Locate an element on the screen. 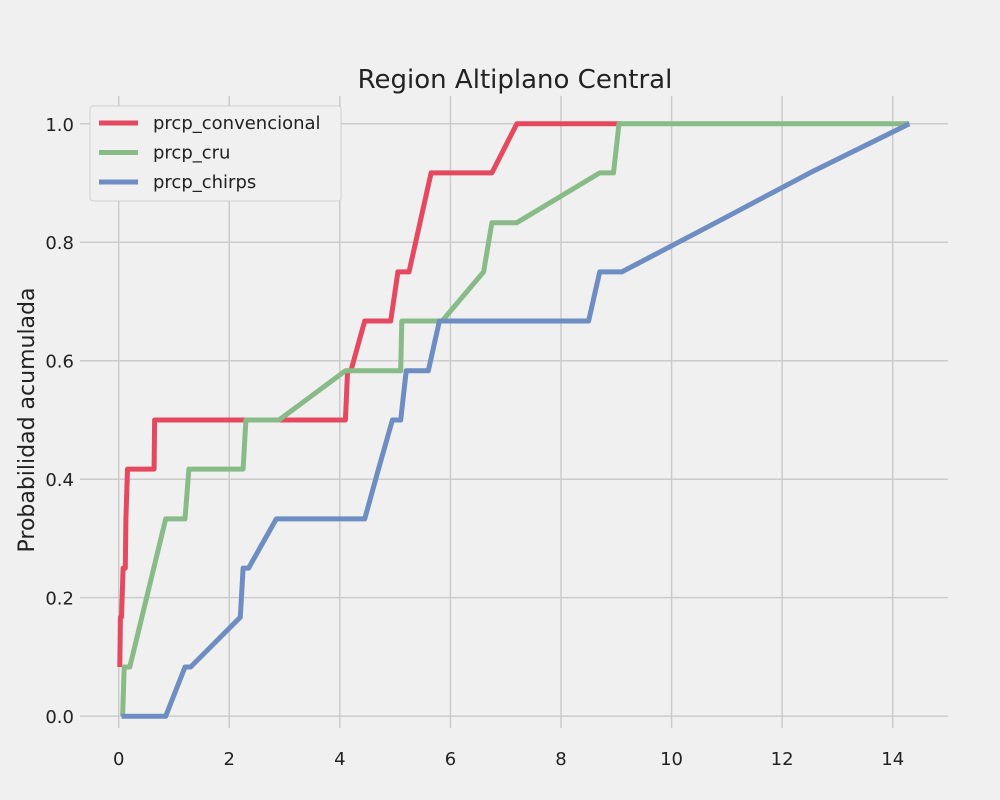 This screenshot has height=800, width=1000. legend-label: prcp_cru is located at coordinates (191, 153).